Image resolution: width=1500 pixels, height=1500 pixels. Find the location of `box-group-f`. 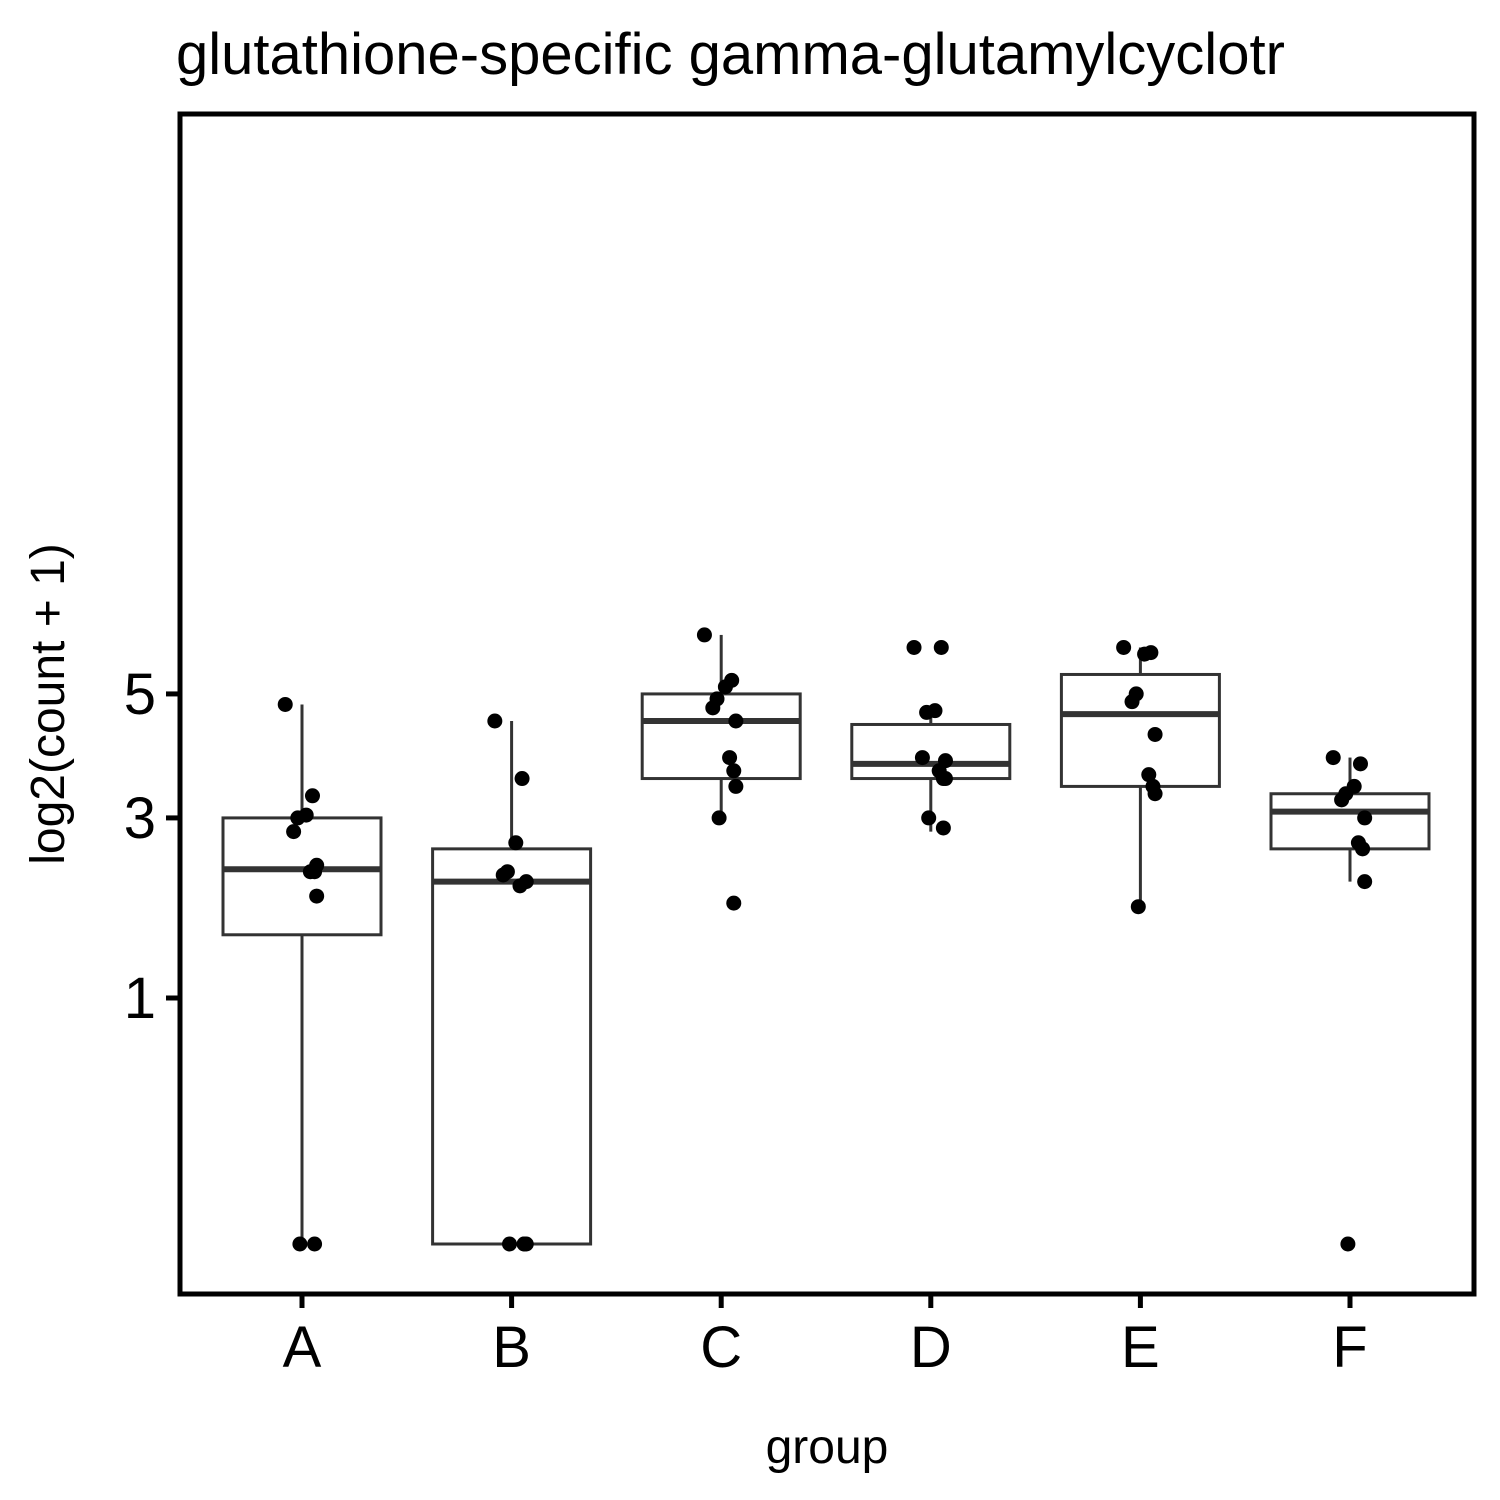

box-group-f is located at coordinates (1350, 819).